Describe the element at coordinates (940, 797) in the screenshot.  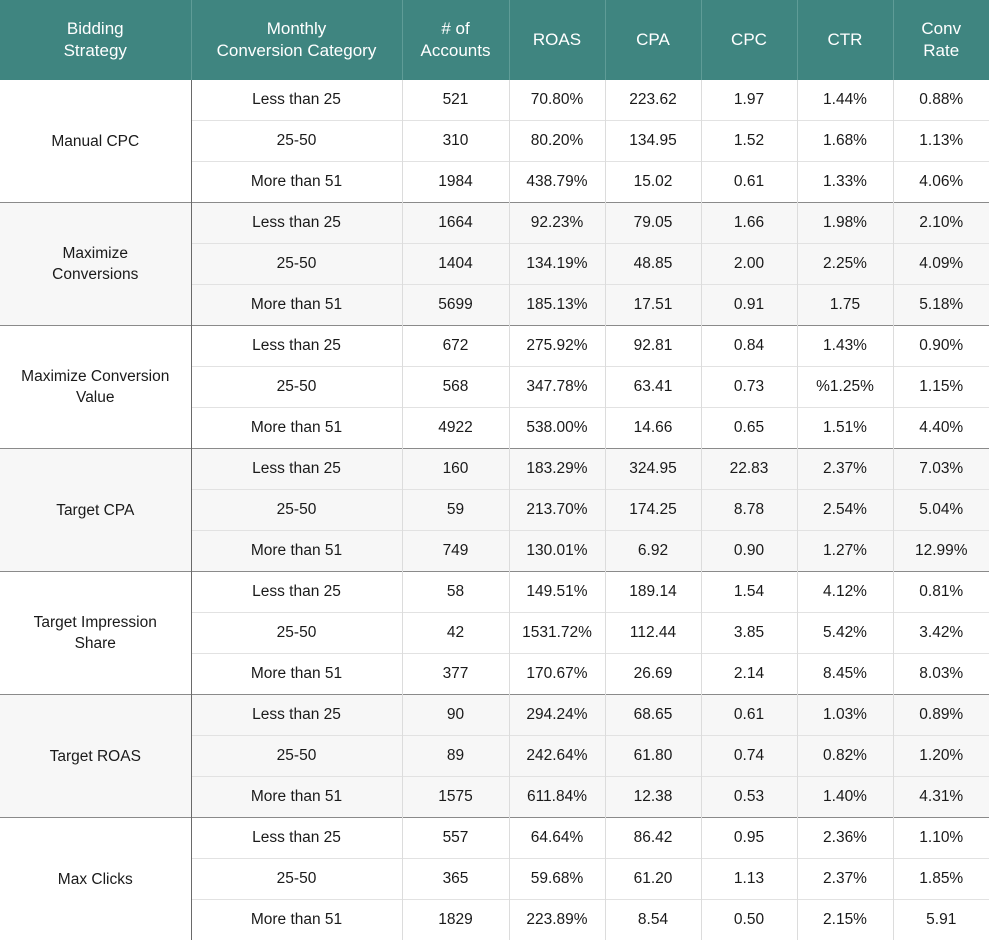
I see `conv-rate-cell: 4.31%` at that location.